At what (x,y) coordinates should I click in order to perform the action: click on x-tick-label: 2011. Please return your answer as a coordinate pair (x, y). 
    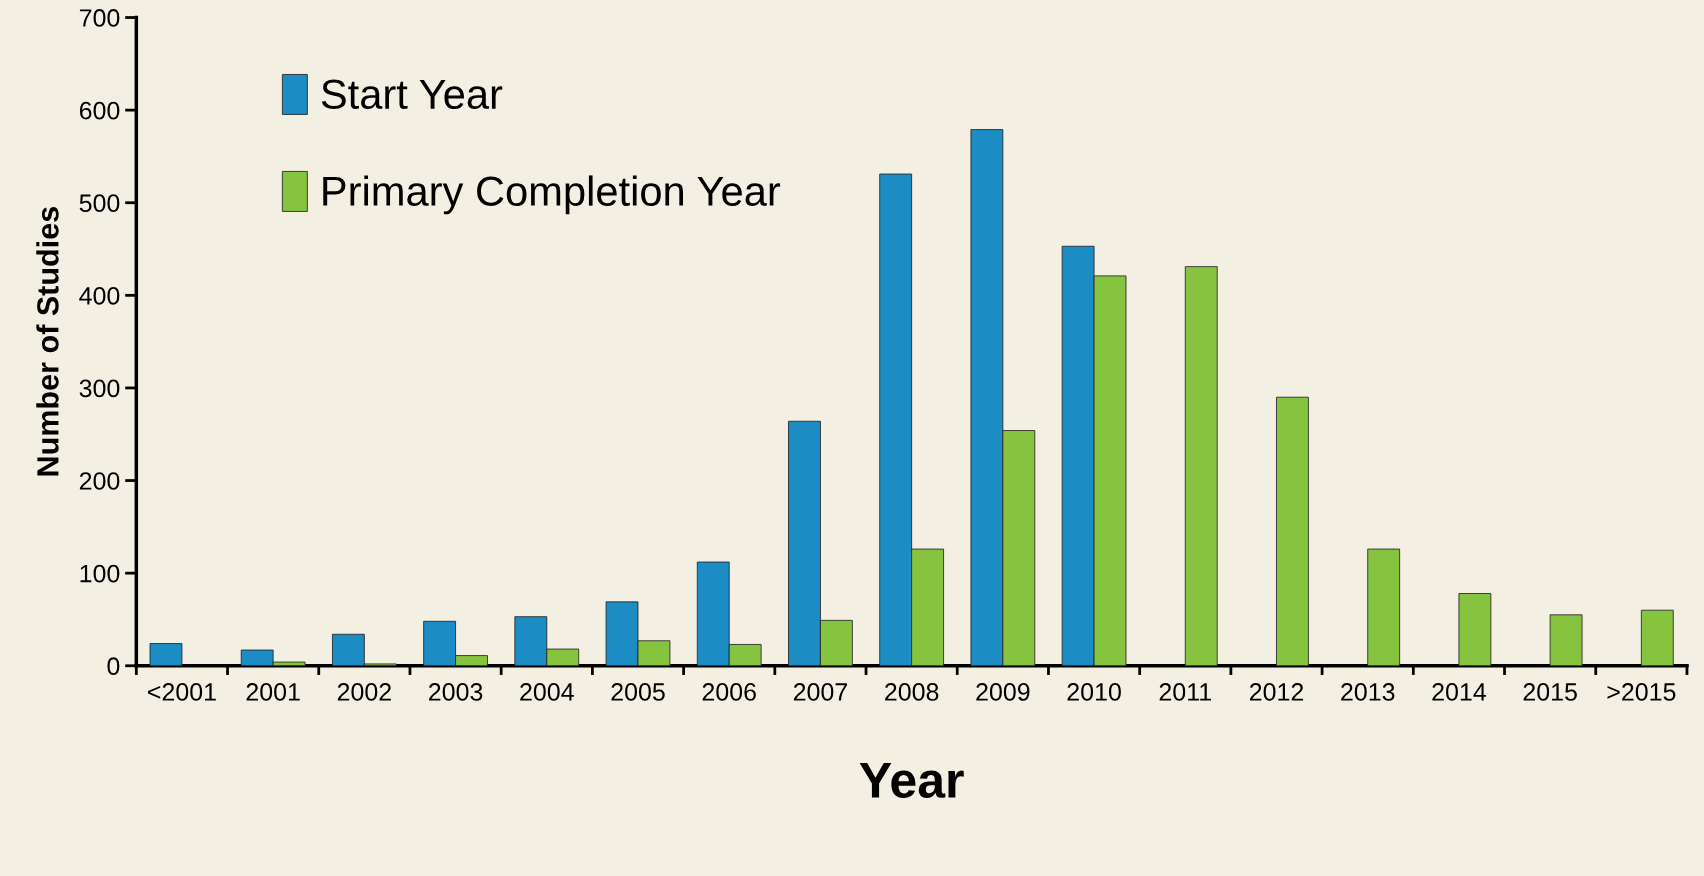
    Looking at the image, I should click on (1185, 692).